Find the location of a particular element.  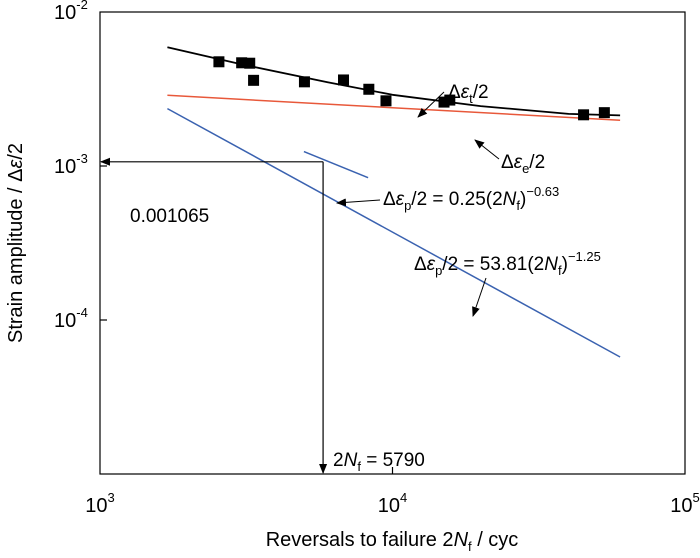

plastic-fit2-arrow is located at coordinates (479, 297).